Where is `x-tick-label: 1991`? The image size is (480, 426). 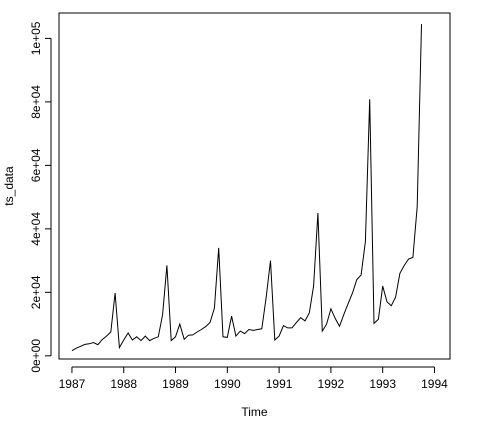
x-tick-label: 1991 is located at coordinates (279, 384).